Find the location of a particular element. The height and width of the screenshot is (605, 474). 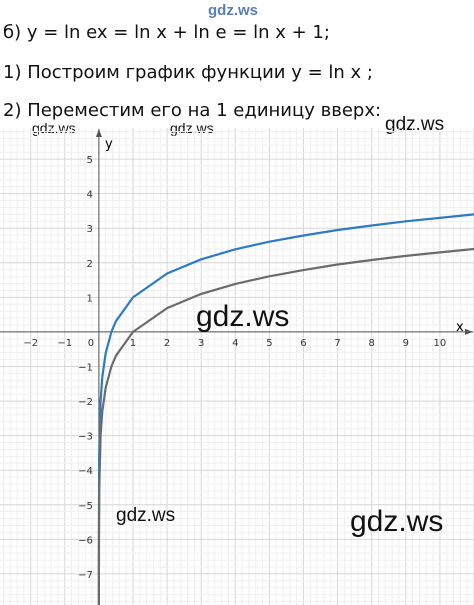

x-tick-label: 9 is located at coordinates (406, 343).